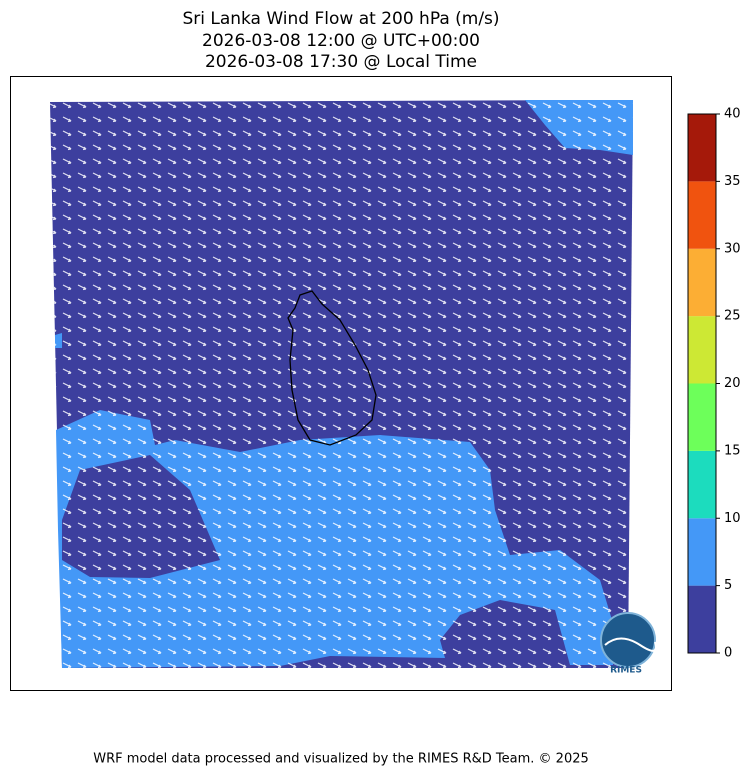 This screenshot has width=751, height=780. What do you see at coordinates (728, 653) in the screenshot?
I see `colorbar-tick-label: 0` at bounding box center [728, 653].